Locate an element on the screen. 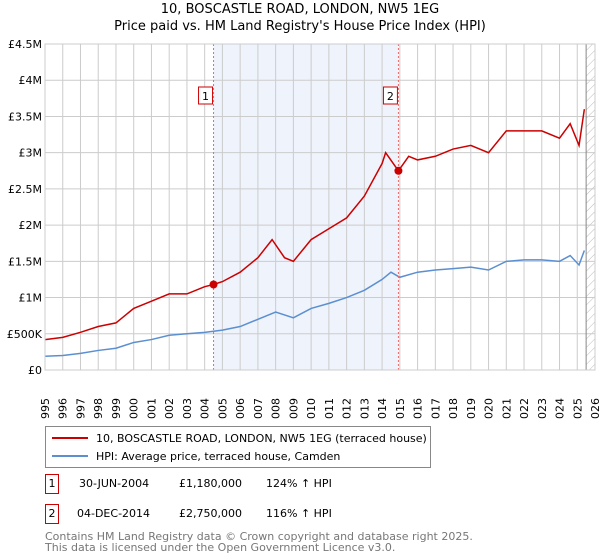  x-tick-label: 2026 is located at coordinates (594, 409).